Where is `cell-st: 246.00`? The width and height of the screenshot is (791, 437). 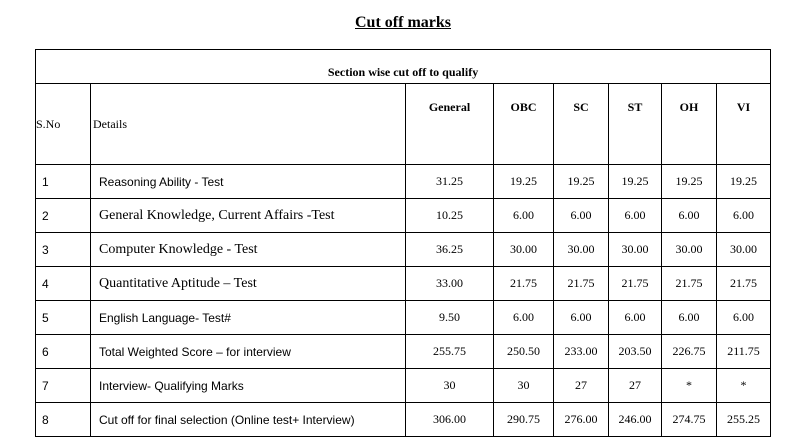
cell-st: 246.00 is located at coordinates (635, 419).